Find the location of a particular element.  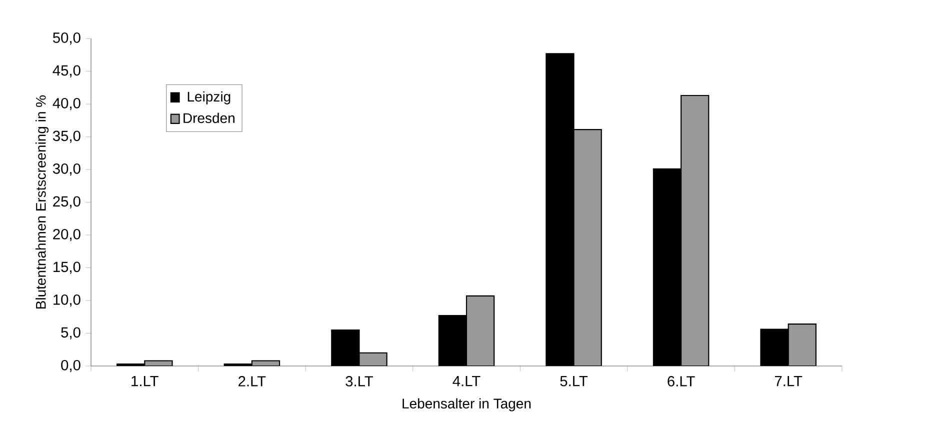

x-axis-title: Lebensalter in Tagen is located at coordinates (466, 405).